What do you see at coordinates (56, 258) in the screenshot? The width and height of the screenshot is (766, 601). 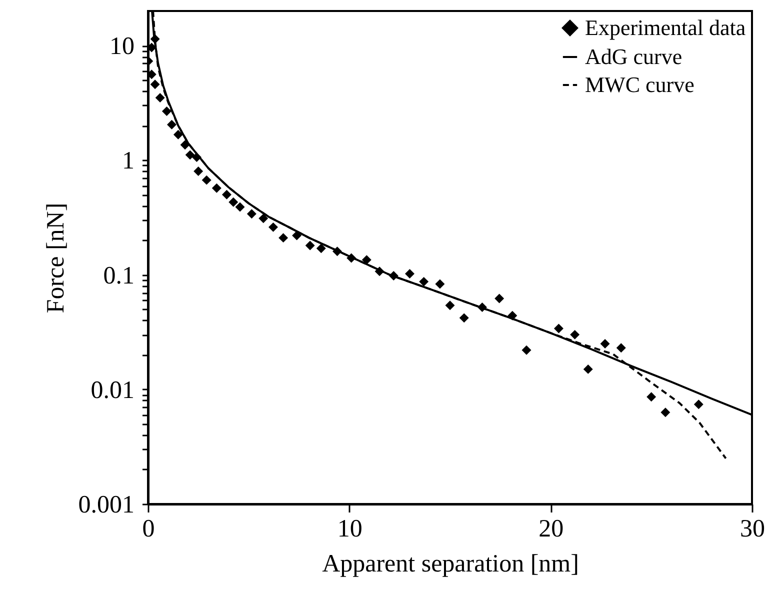 I see `y-axis-title: Force [nN]` at bounding box center [56, 258].